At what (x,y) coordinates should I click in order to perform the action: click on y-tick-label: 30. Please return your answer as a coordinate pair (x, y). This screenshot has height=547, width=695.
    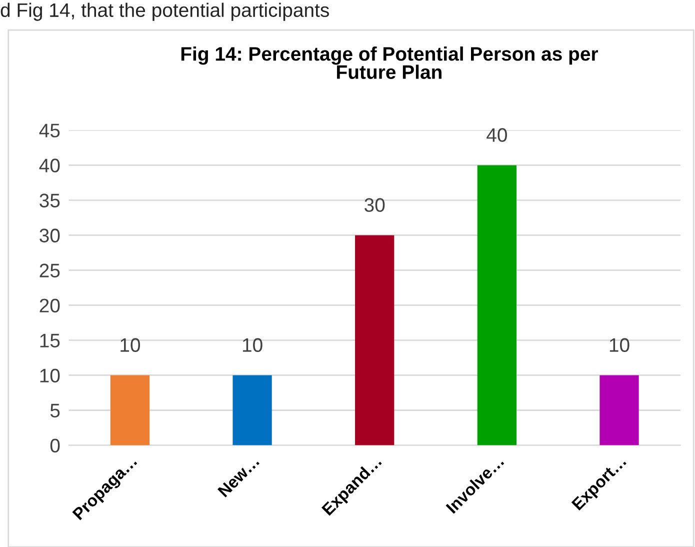
    Looking at the image, I should click on (50, 235).